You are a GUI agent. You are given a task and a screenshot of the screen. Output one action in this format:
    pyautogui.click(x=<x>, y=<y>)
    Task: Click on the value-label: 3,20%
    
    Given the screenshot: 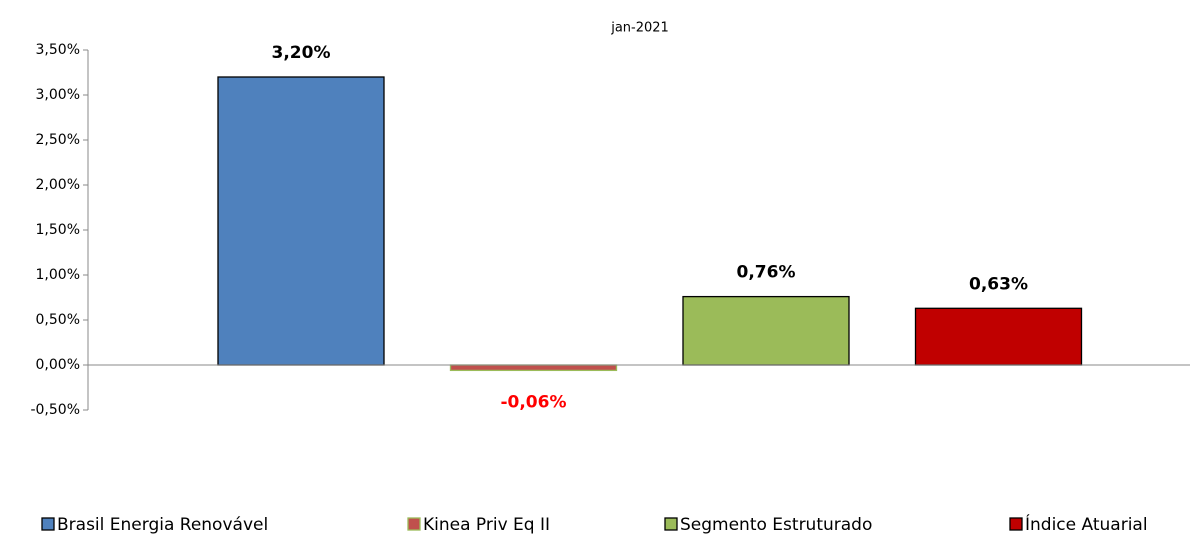 What is the action you would take?
    pyautogui.click(x=301, y=53)
    